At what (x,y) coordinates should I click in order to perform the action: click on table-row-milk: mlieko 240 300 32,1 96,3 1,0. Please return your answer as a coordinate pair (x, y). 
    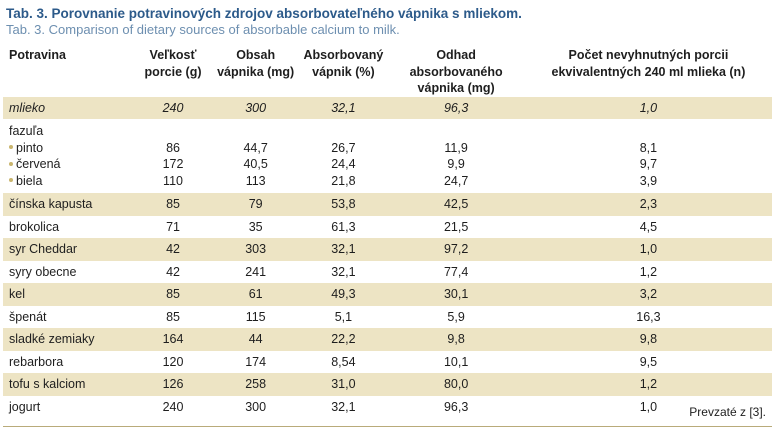
    Looking at the image, I should click on (387, 107).